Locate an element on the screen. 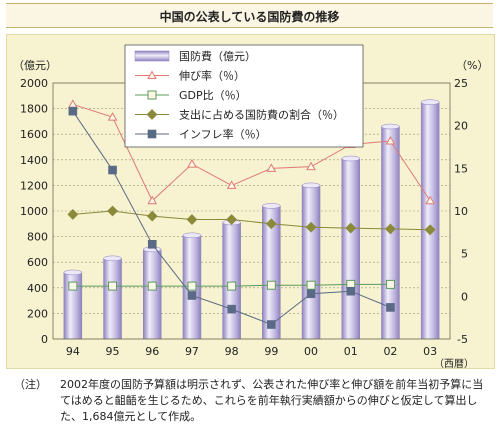 Image resolution: width=499 pixels, height=431 pixels. y-right-tick-label: 0 is located at coordinates (464, 296).